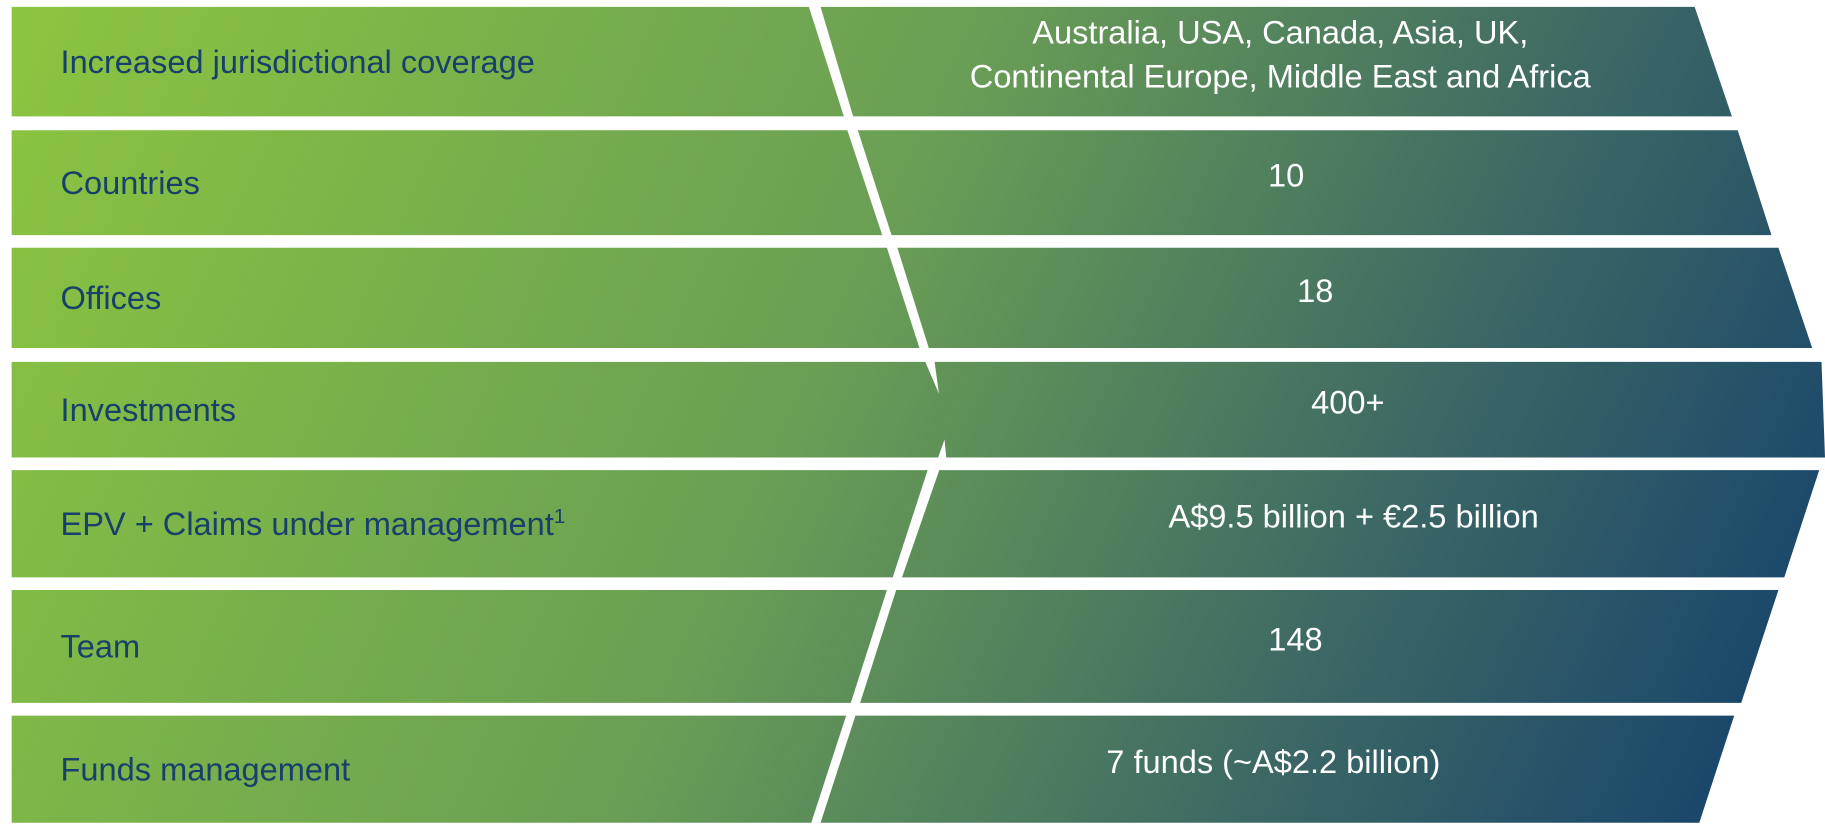 This screenshot has width=1825, height=832. Describe the element at coordinates (307, 524) in the screenshot. I see `label-text: EPV + Claims under management` at that location.